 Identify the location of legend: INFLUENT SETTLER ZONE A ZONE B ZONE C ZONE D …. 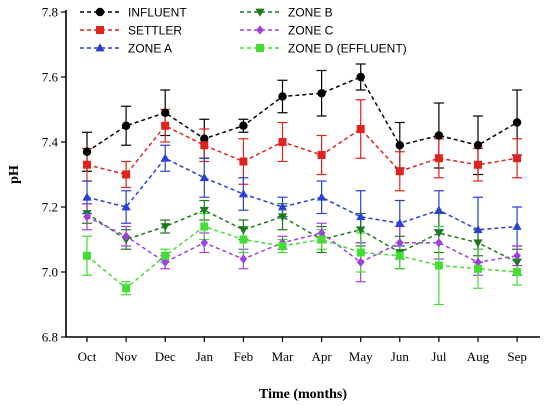
(243, 31).